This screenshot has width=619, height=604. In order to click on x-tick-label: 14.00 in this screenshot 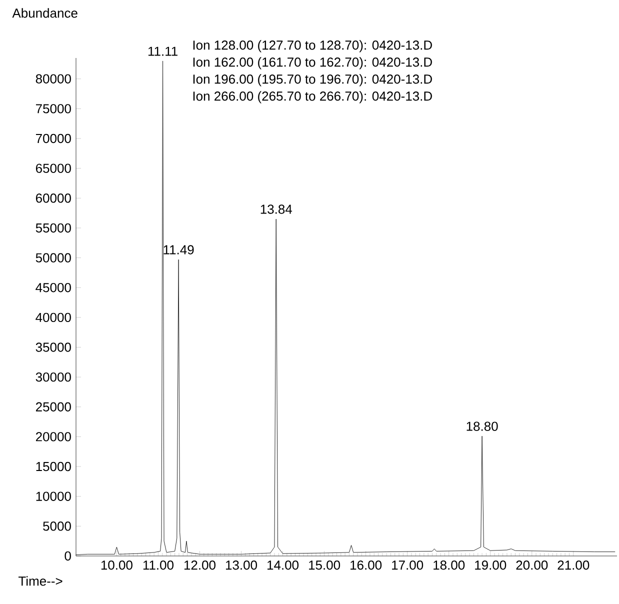, I will do `click(283, 565)`.